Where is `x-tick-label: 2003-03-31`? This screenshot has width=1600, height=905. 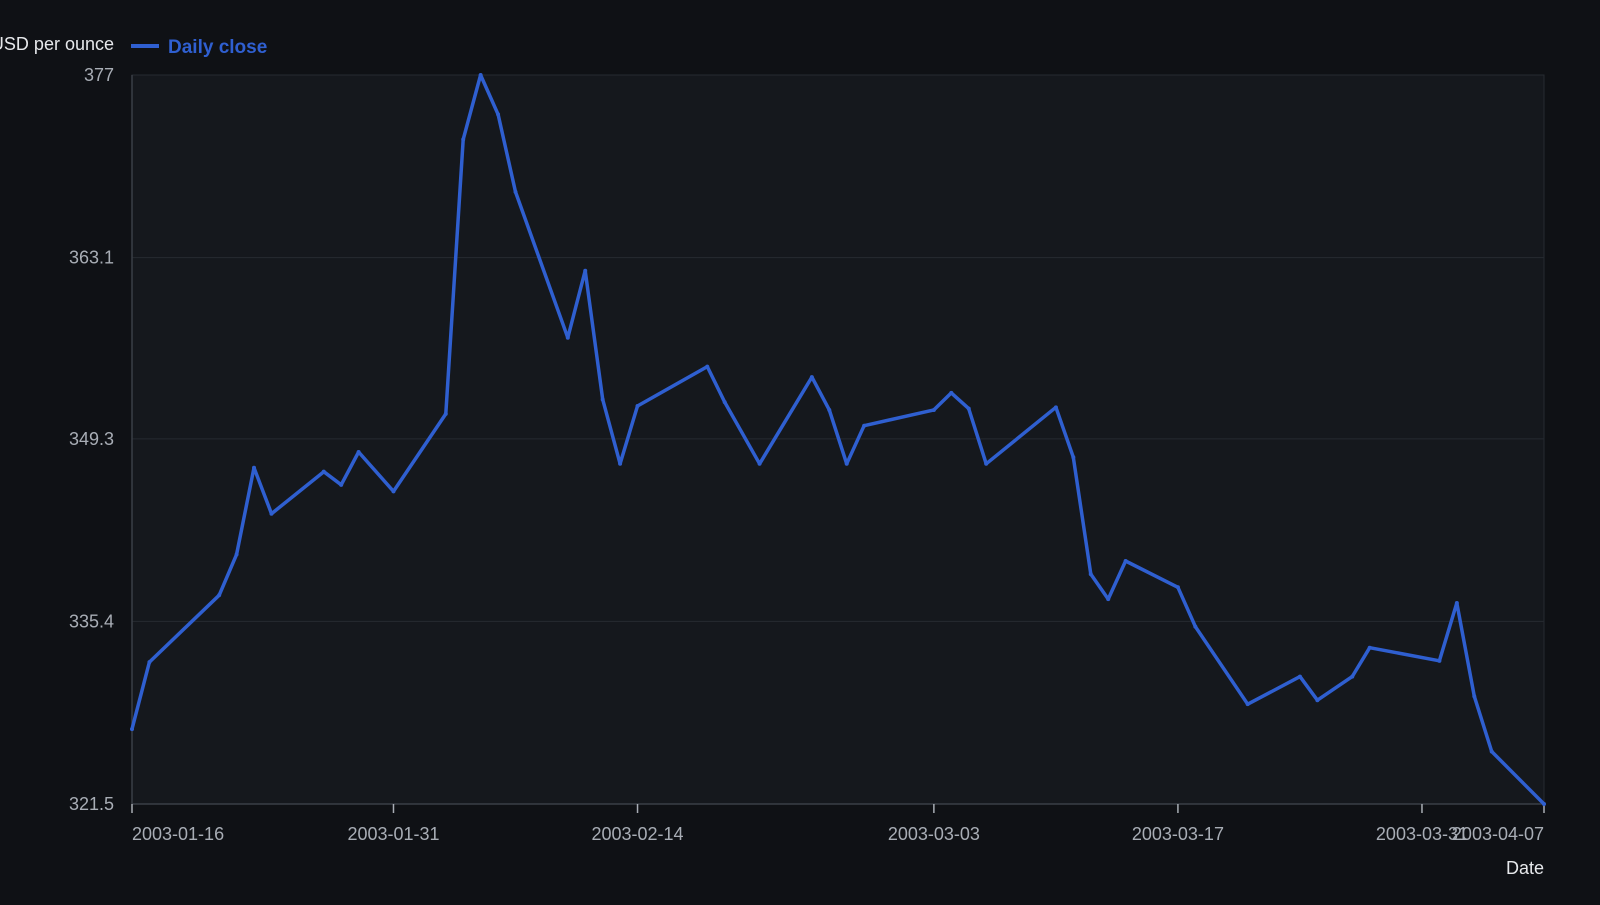
x-tick-label: 2003-03-31 is located at coordinates (1422, 834).